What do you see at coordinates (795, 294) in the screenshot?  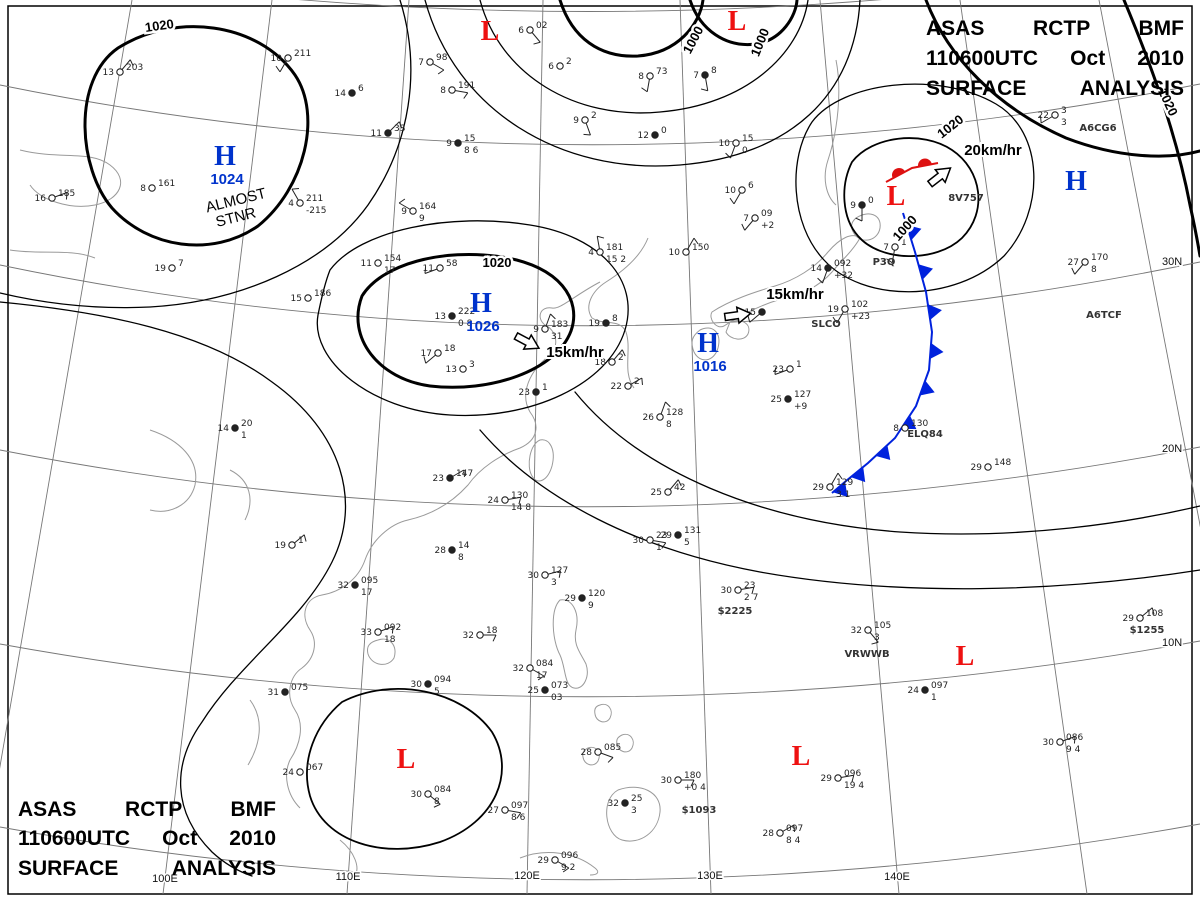 I see `motion-label: 15km/hr` at bounding box center [795, 294].